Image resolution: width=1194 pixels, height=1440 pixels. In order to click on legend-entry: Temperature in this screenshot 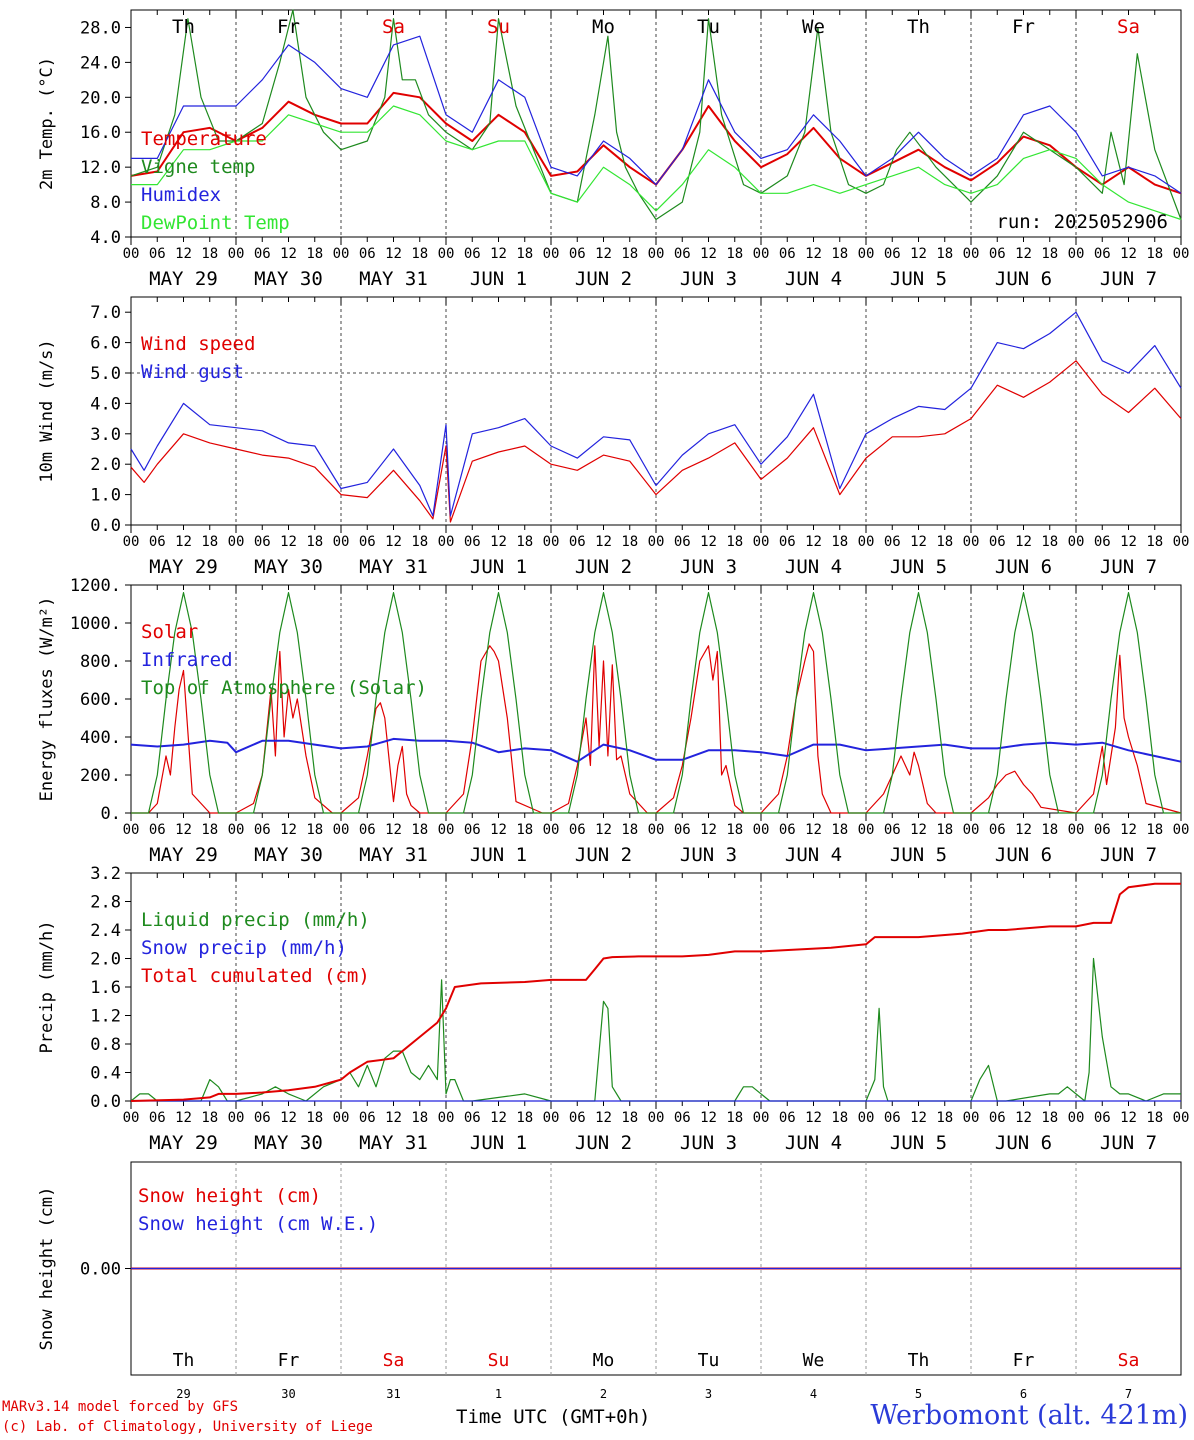, I will do `click(204, 139)`.